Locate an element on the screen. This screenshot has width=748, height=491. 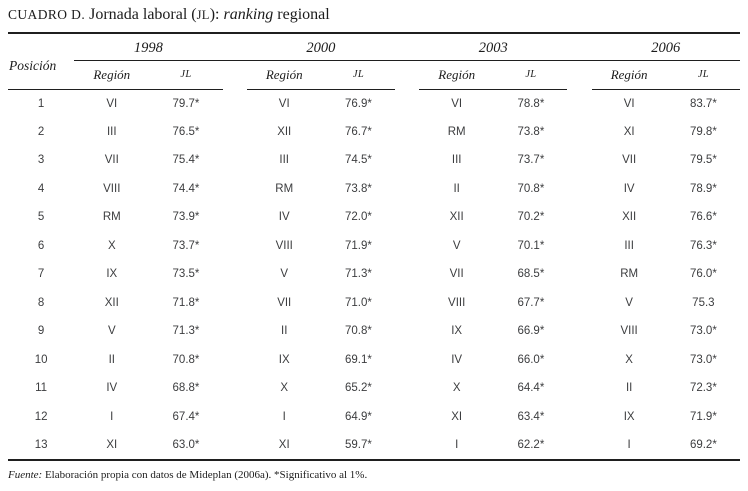
region-cell-2000: III is located at coordinates (284, 160).